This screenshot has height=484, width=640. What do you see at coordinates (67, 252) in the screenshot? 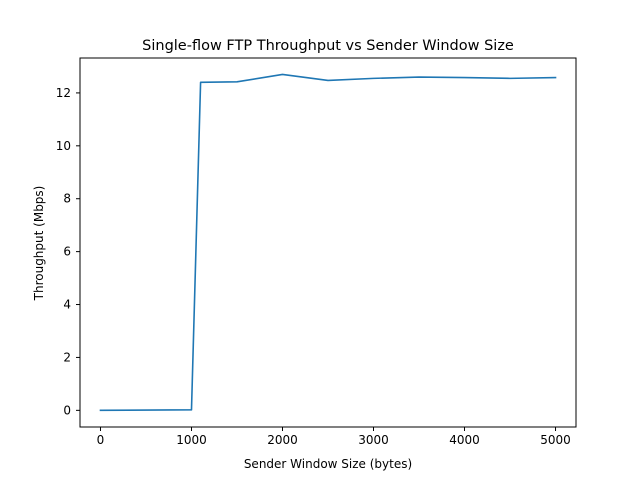
I see `y-tick-label: 6` at bounding box center [67, 252].